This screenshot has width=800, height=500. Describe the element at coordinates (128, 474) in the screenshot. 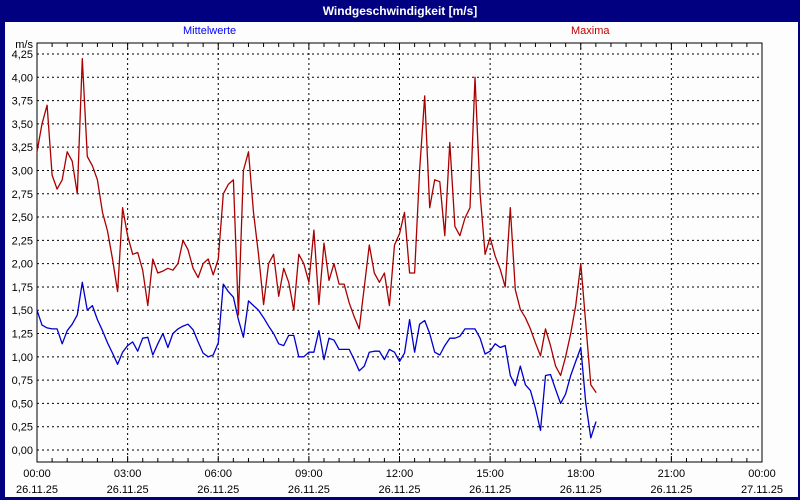

I see `svg-text: 03:00` at that location.